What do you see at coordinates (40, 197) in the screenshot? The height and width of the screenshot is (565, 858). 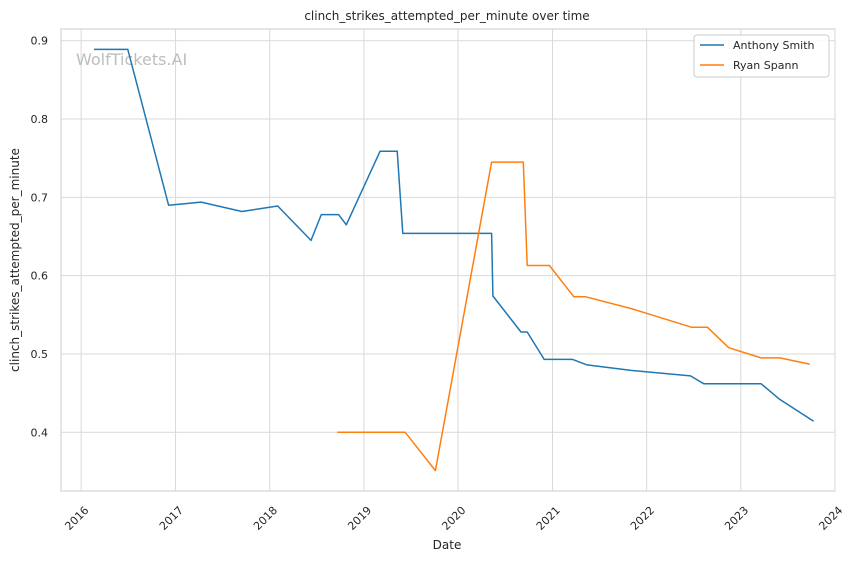 I see `y-tick-label: 0.7` at bounding box center [40, 197].